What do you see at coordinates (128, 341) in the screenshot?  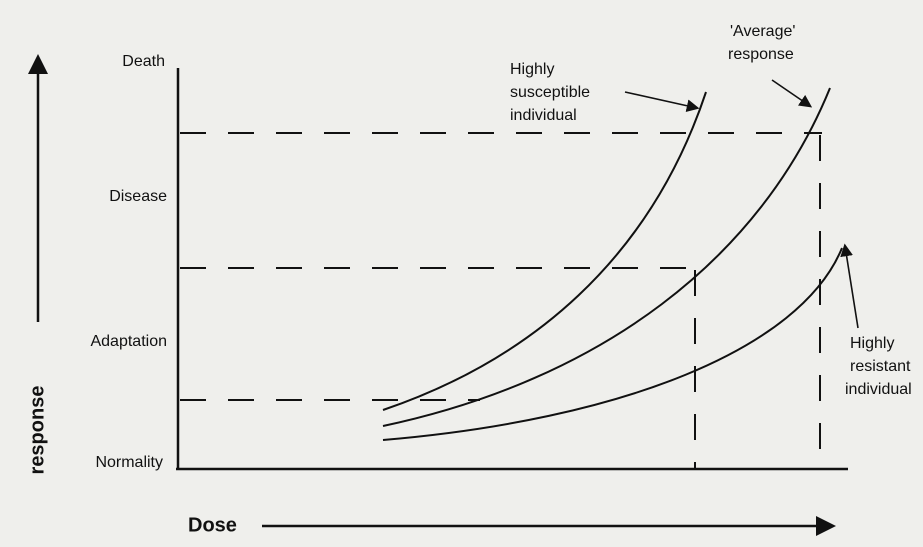 I see `level-label: Adaptation` at bounding box center [128, 341].